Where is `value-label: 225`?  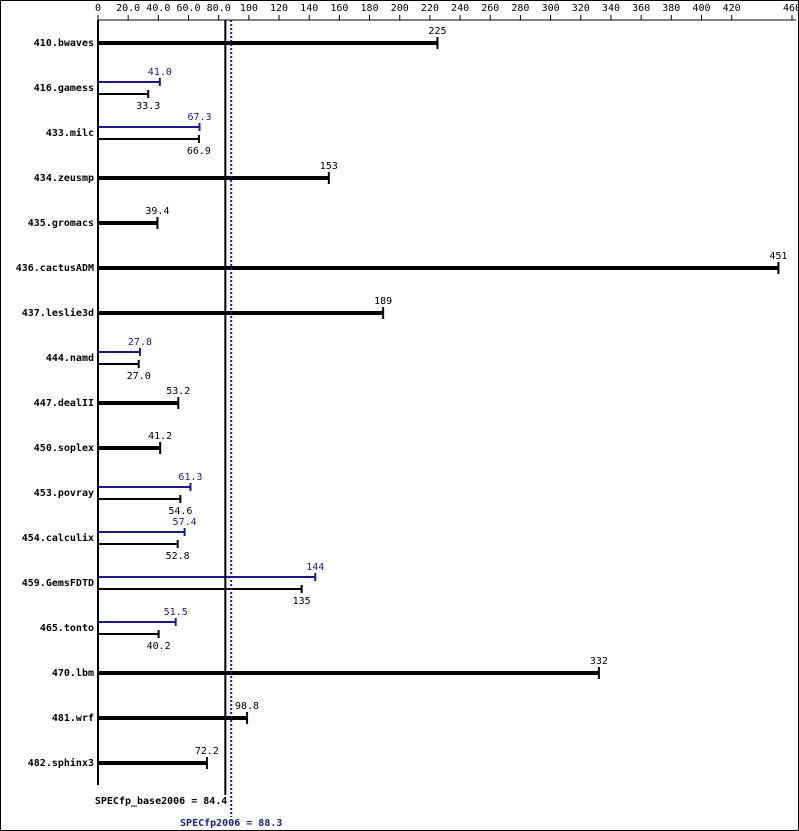
value-label: 225 is located at coordinates (437, 31).